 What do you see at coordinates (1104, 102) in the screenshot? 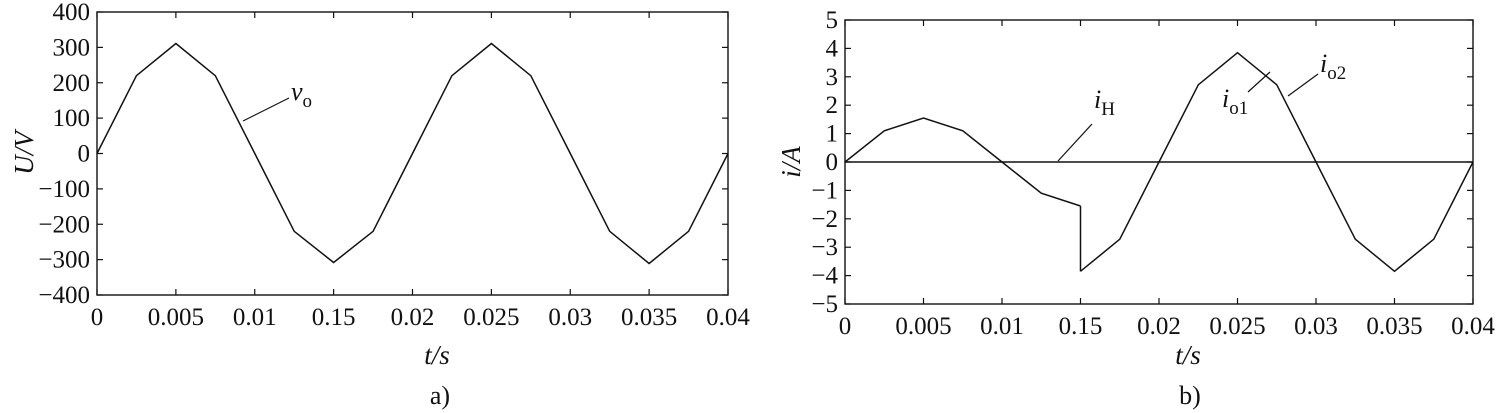
I see `annotation-label-iH: iH` at bounding box center [1104, 102].